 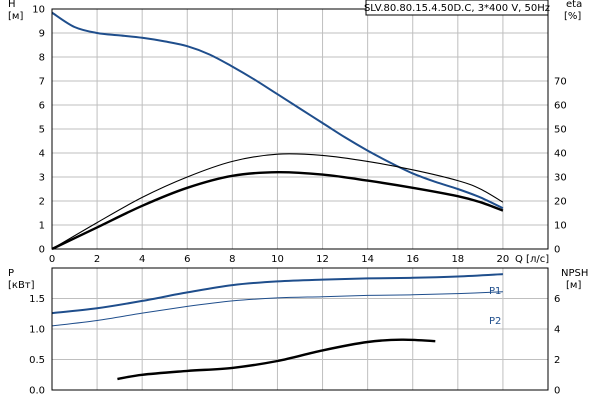 What do you see at coordinates (42, 154) in the screenshot?
I see `upper-left-tick-label: 4` at bounding box center [42, 154].